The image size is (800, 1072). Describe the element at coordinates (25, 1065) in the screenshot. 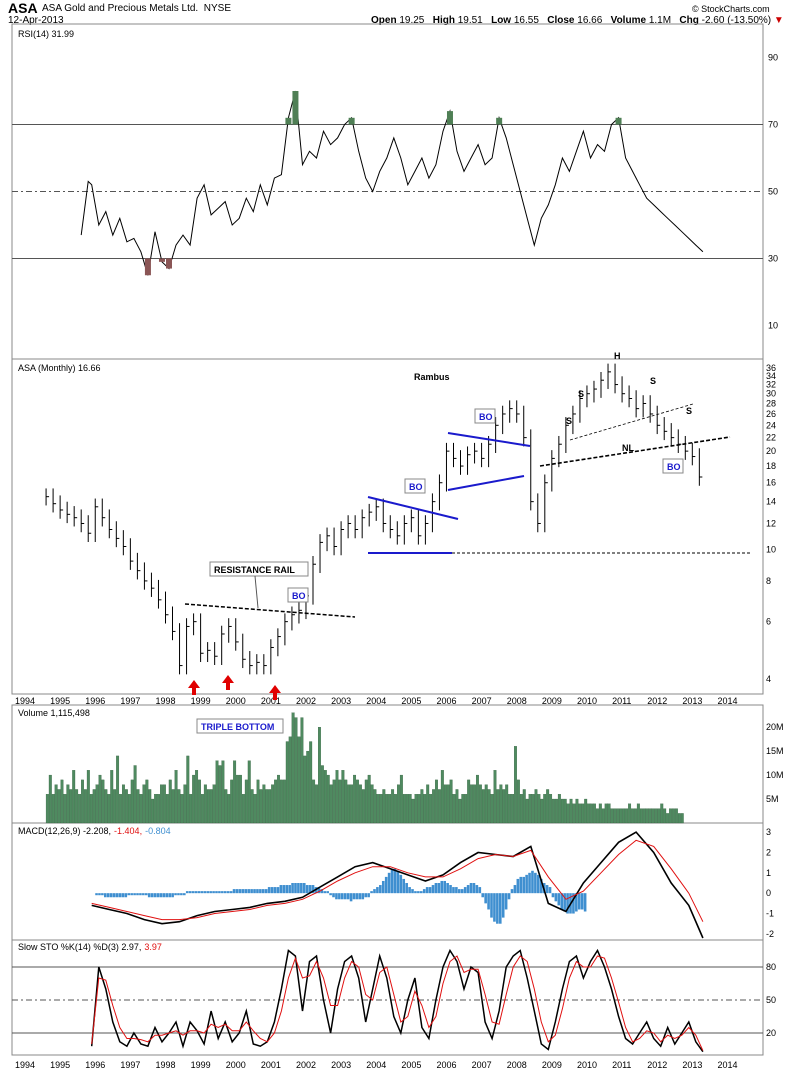

I see `x-tick-label-bottom: 1994` at that location.